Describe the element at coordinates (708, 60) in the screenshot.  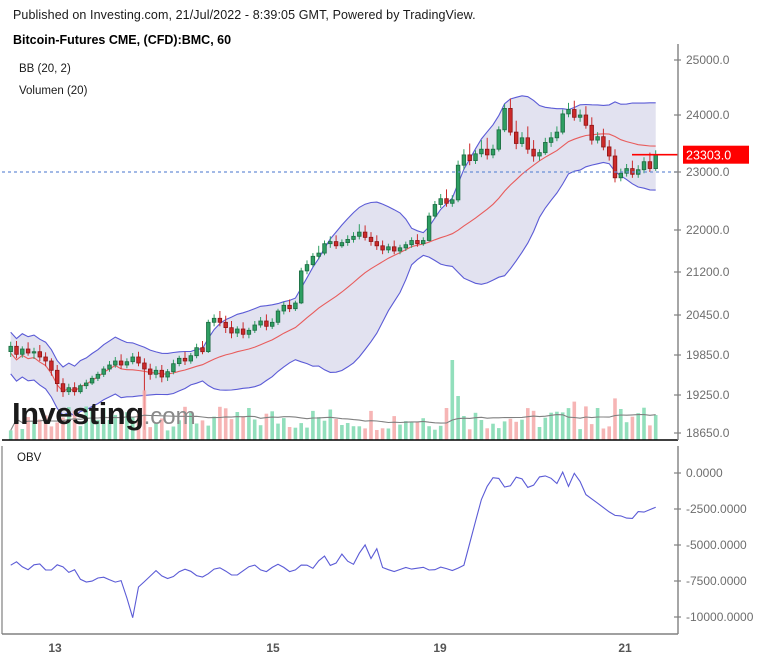
I see `price-tick-label: 25000.0` at that location.